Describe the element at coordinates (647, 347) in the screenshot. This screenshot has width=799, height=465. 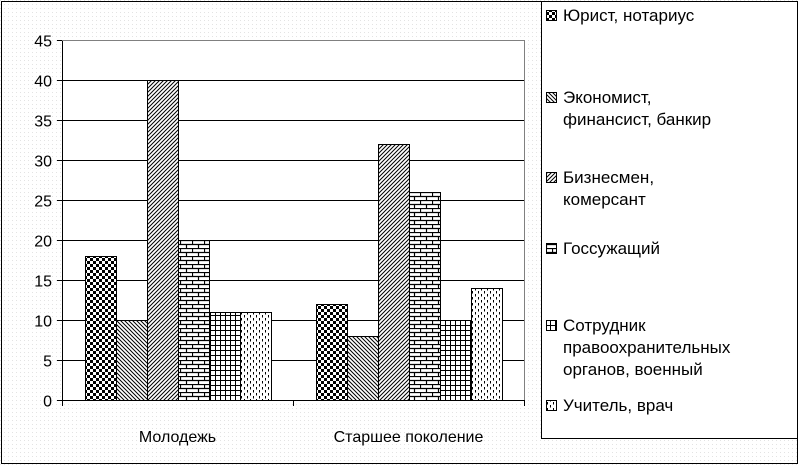
I see `legend-label: правоохранительных` at that location.